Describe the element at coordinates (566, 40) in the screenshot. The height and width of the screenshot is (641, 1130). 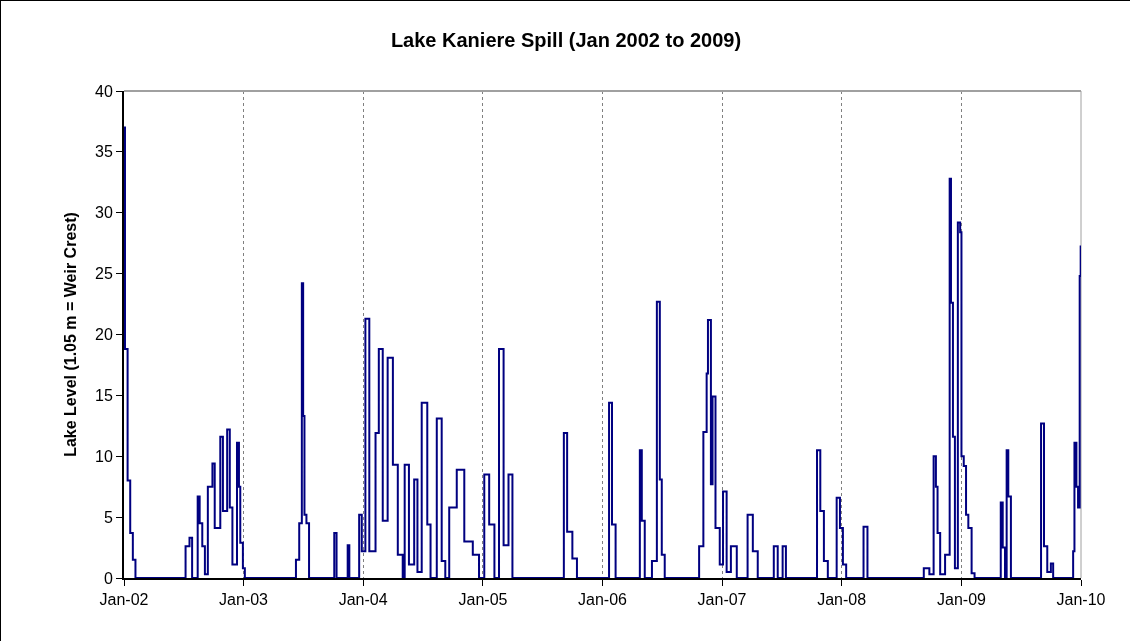
I see `chart-title: Lake Kaniere Spill (Jan 2002 to 2009)` at that location.